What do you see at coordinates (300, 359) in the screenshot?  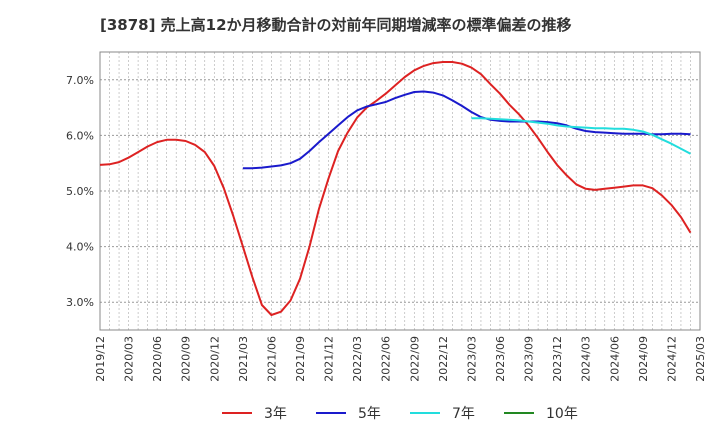 I see `x-tick-label: 2021/09` at bounding box center [300, 359].